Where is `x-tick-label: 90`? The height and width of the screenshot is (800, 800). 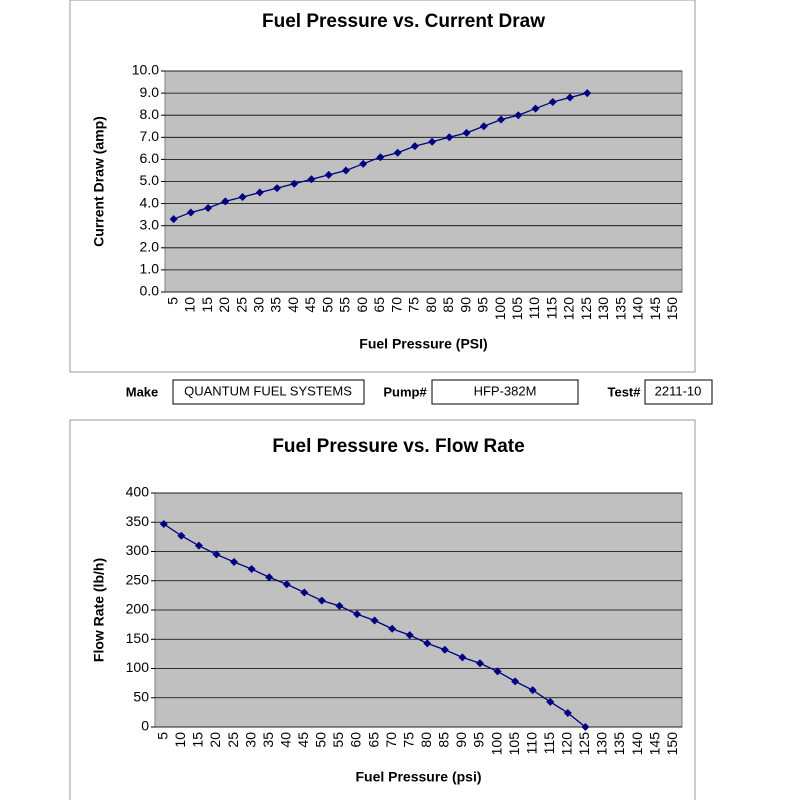 x-tick-label: 90 is located at coordinates (465, 305).